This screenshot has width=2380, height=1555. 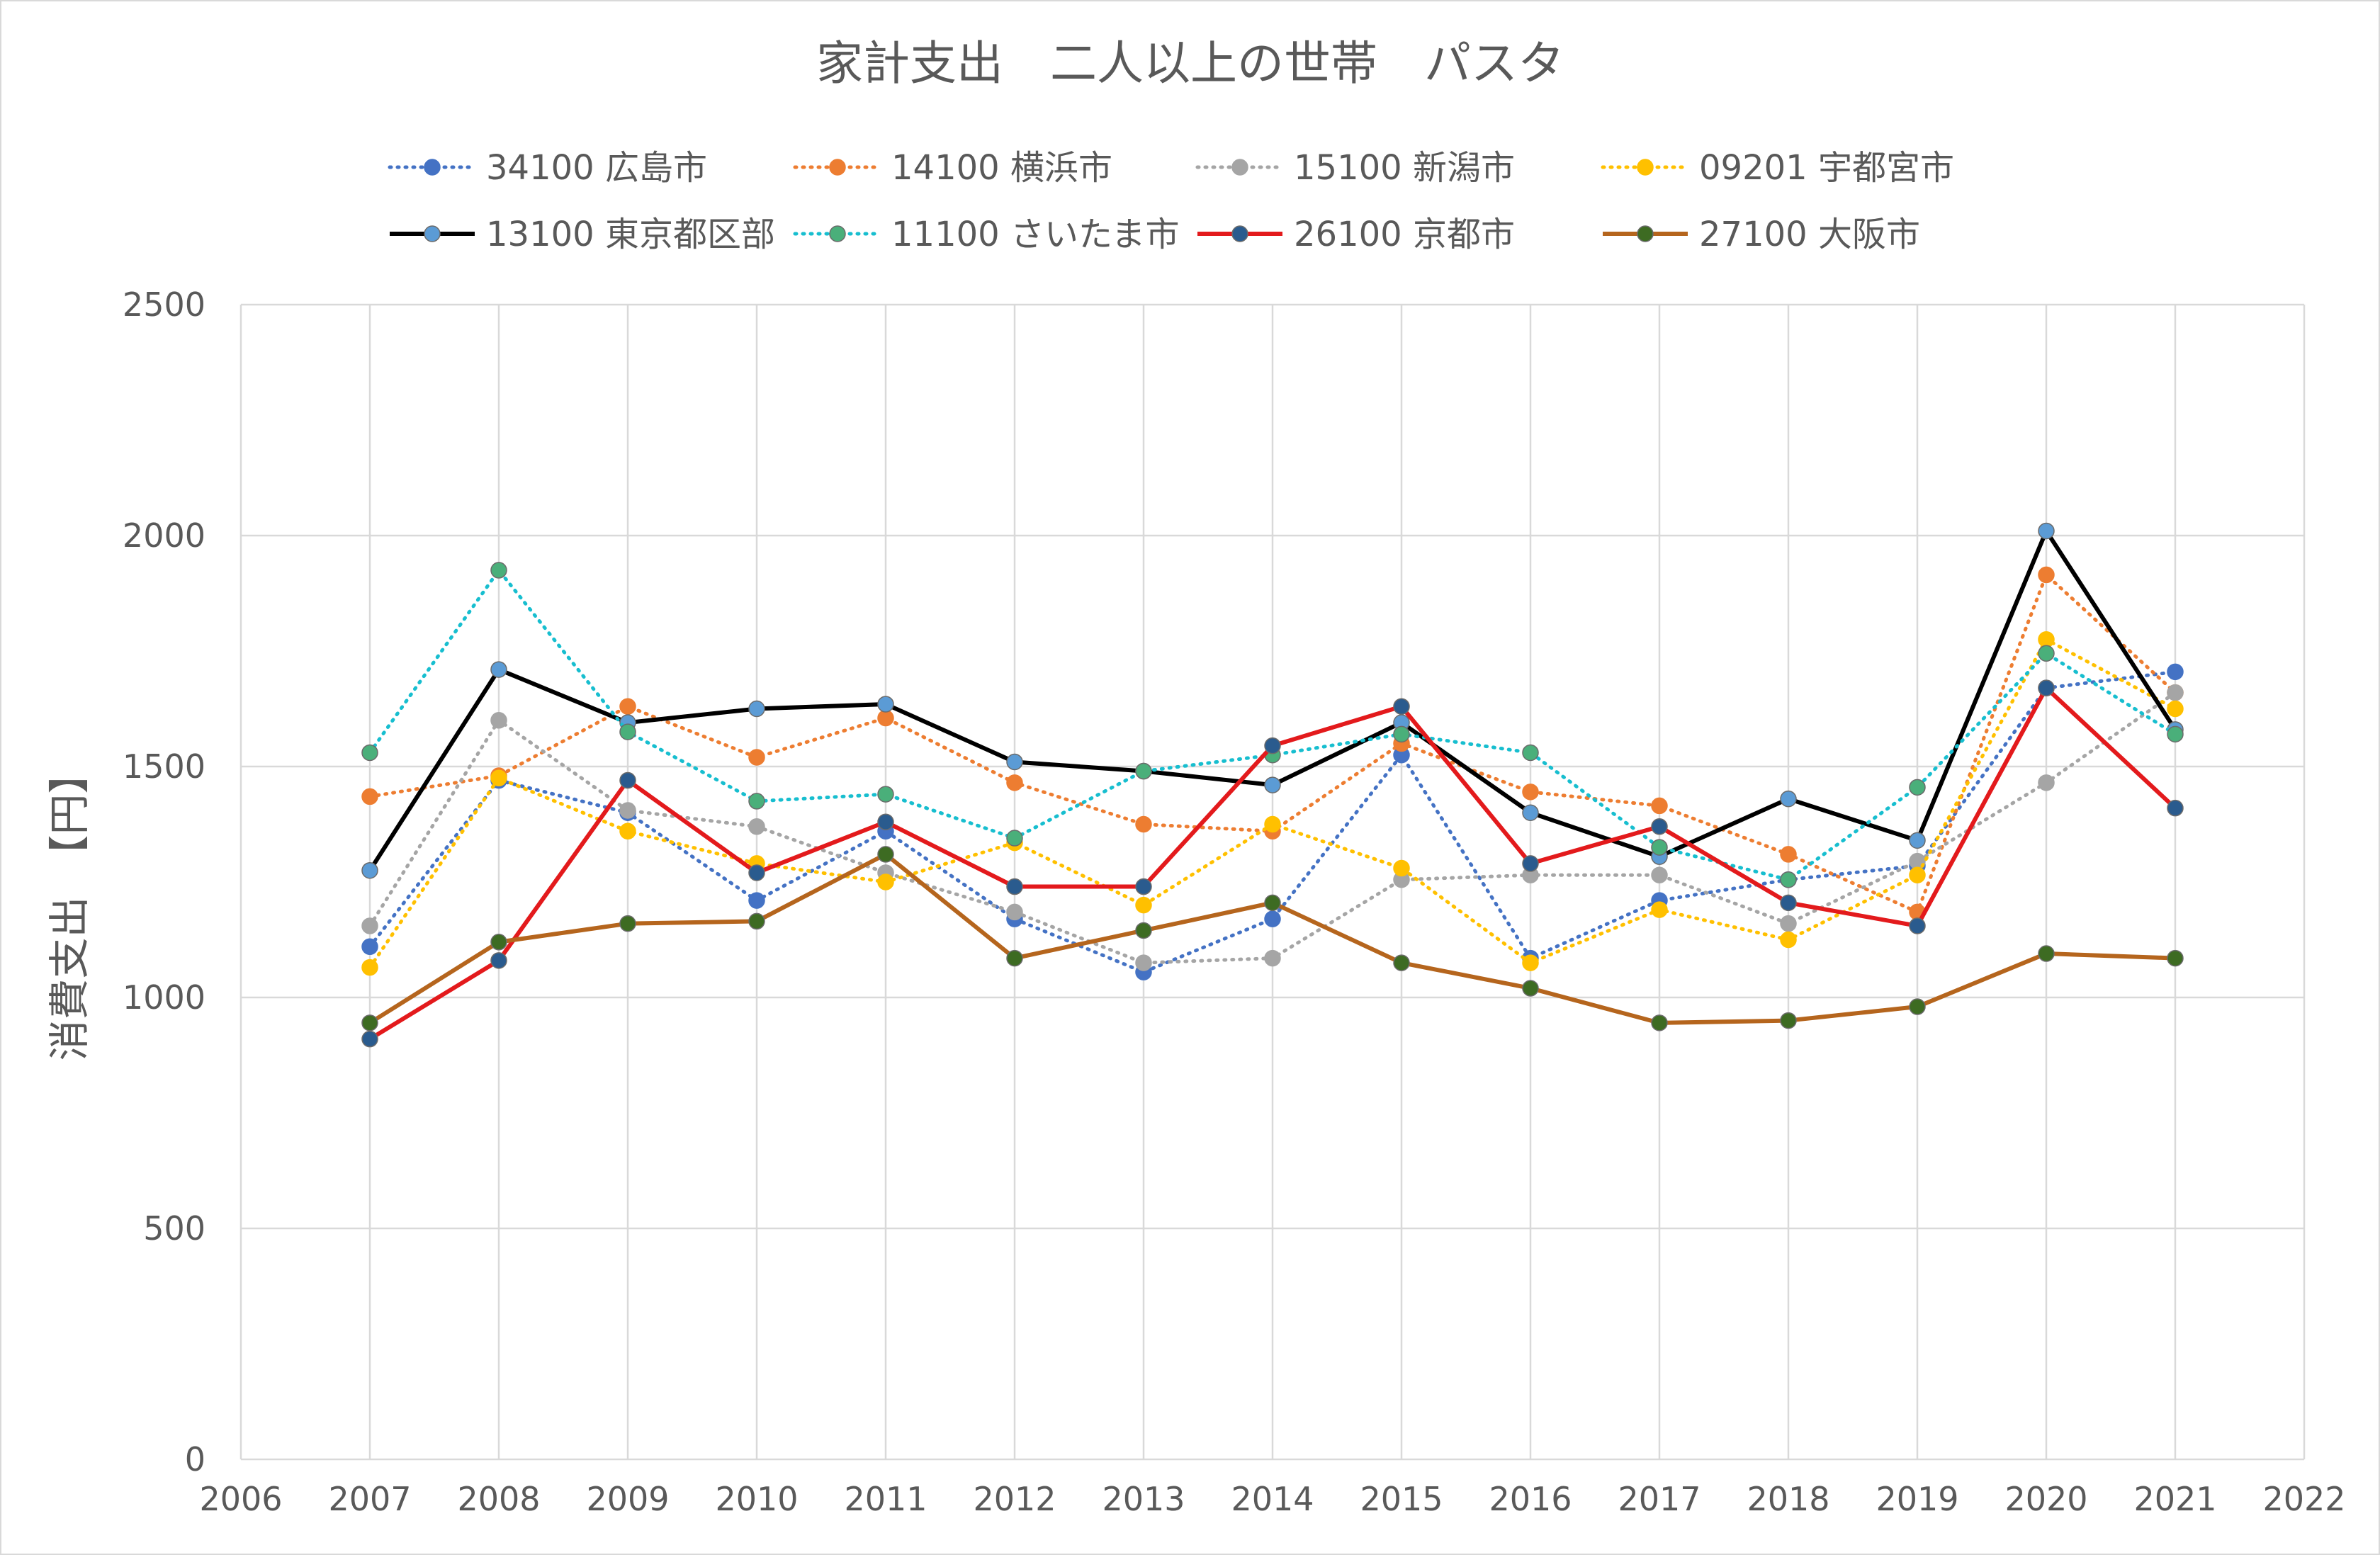 What do you see at coordinates (164, 535) in the screenshot?
I see `y-tick-label: 2000` at bounding box center [164, 535].